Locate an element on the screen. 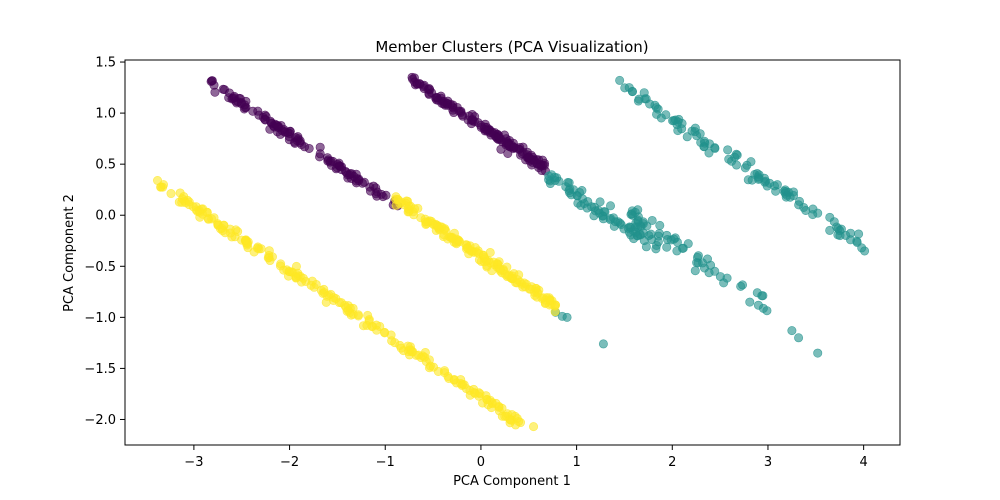  y-axis: −2.0 −1.5 −1.0 −0.5 0.0 0.5 1.0 1.5 is located at coordinates (104, 242).